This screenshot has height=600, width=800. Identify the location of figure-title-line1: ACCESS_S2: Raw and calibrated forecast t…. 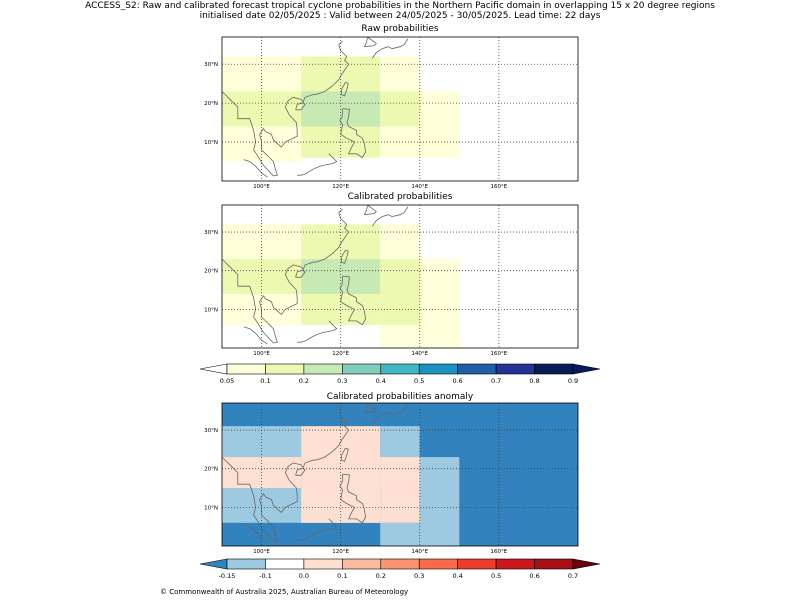
(400, 6).